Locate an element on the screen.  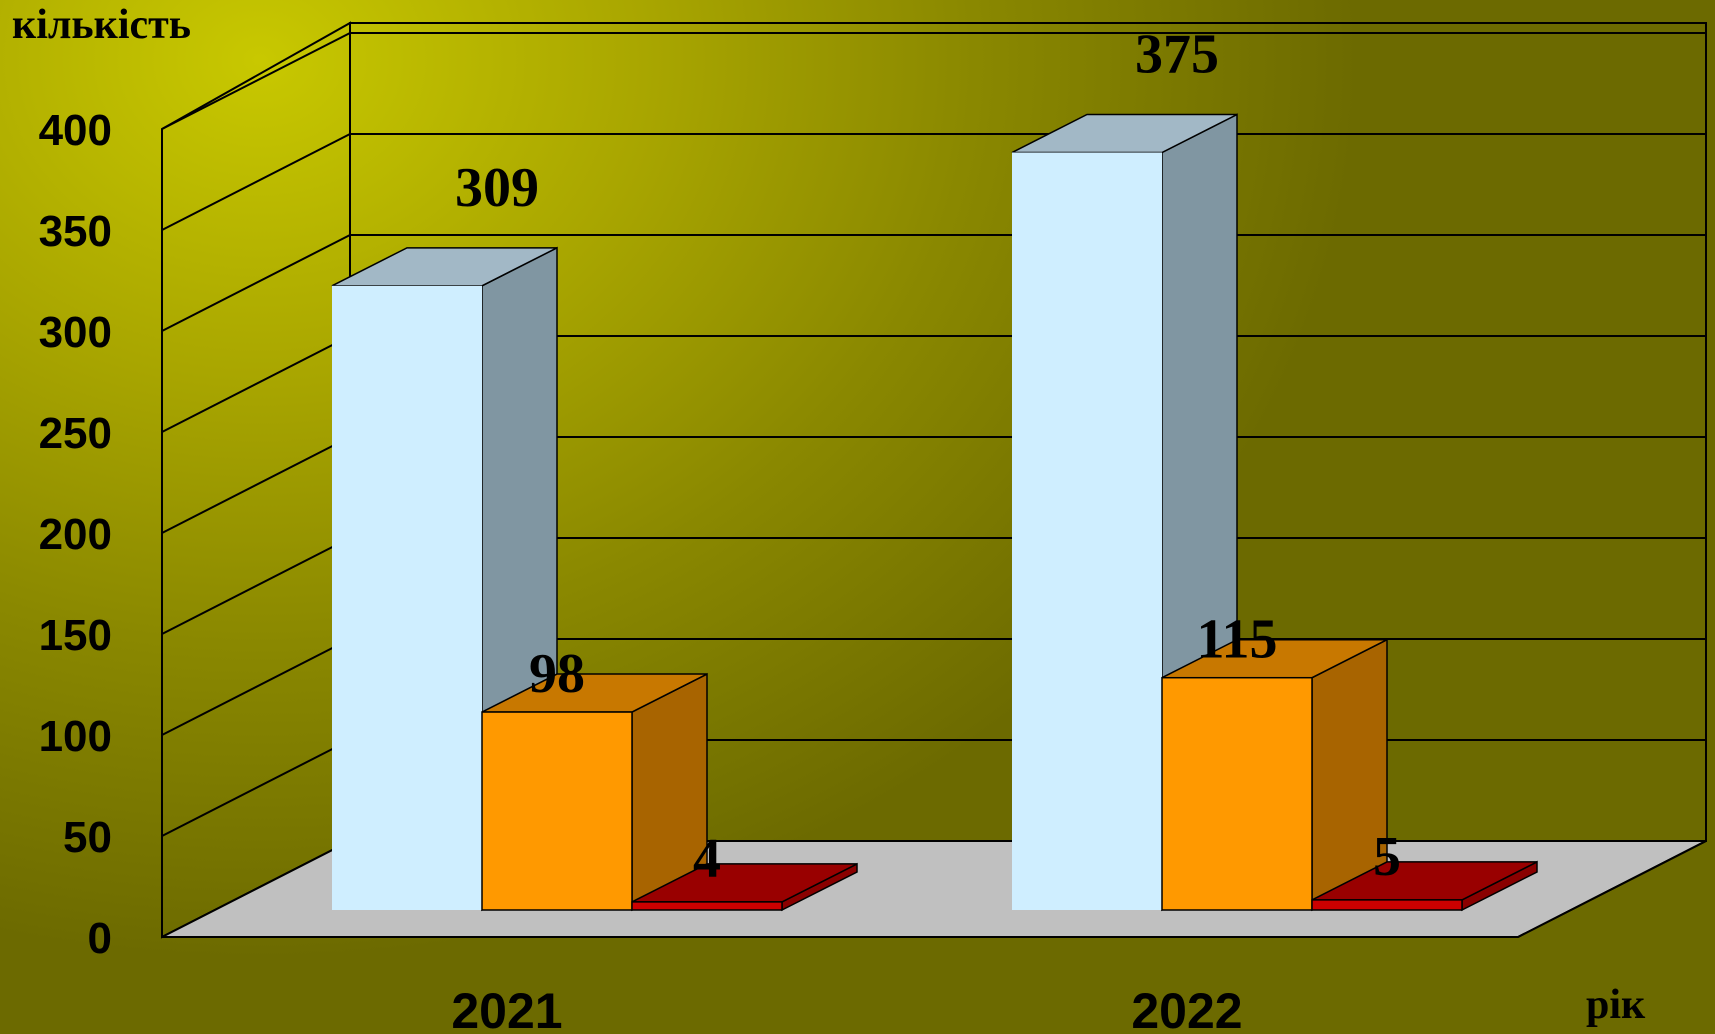
data-label: 375 is located at coordinates (1177, 55).